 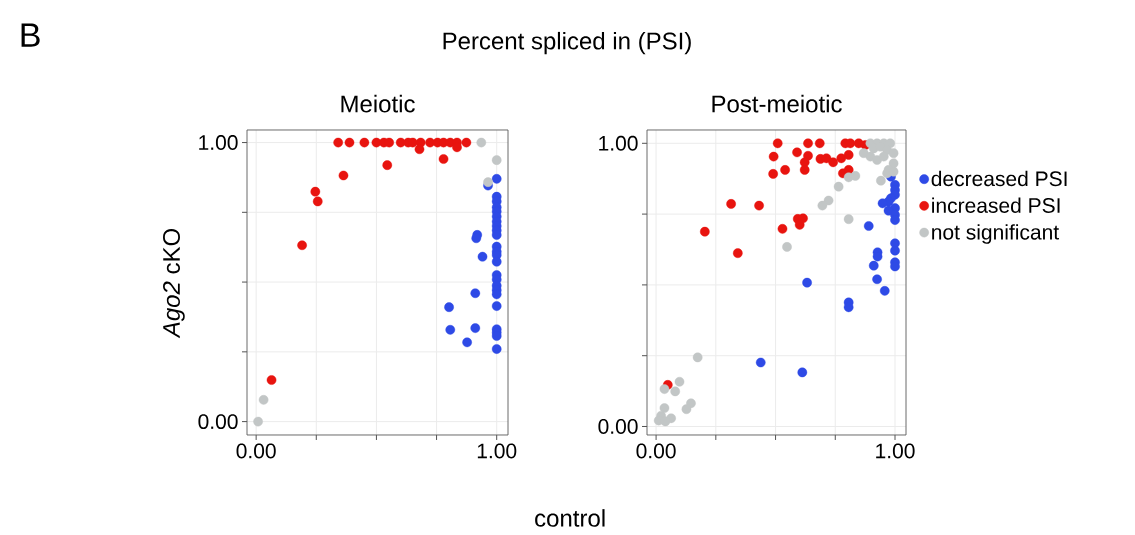 What do you see at coordinates (996, 205) in the screenshot?
I see `legend-label: increased PSI` at bounding box center [996, 205].